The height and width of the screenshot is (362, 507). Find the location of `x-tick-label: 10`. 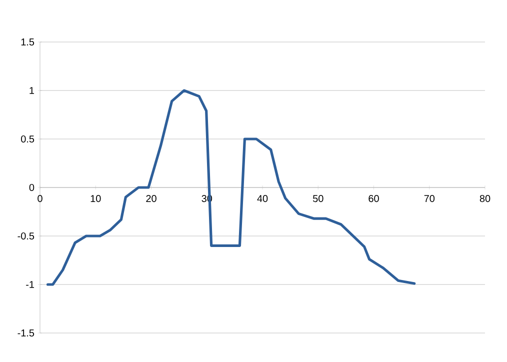

x-tick-label: 10 is located at coordinates (95, 198).